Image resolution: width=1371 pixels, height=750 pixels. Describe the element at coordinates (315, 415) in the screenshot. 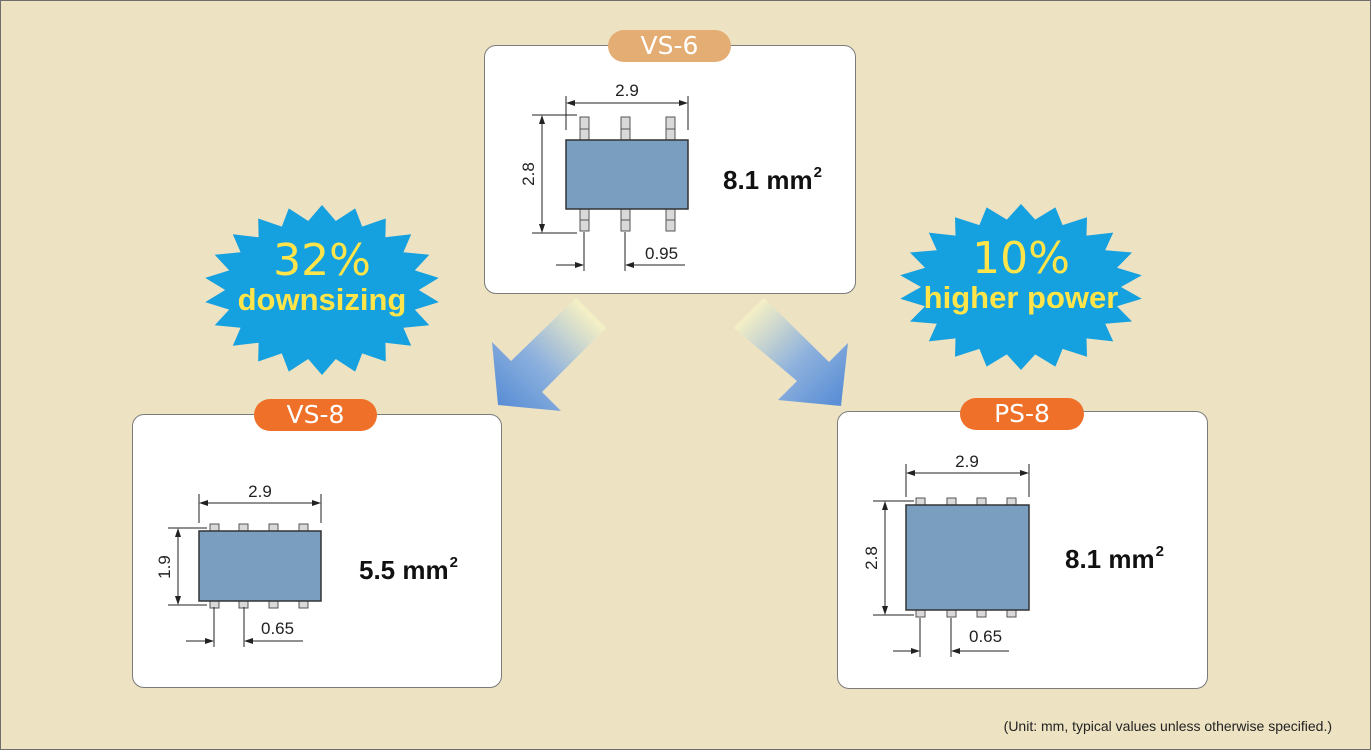

I see `vs8-title-pill: VS-8` at that location.